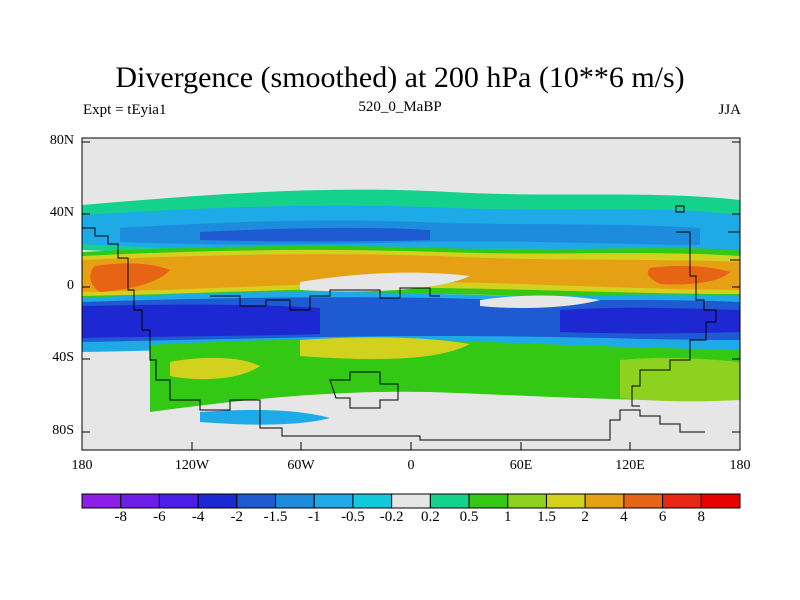  Describe the element at coordinates (265, 417) in the screenshot. I see `contour-south-blue-blob` at that location.